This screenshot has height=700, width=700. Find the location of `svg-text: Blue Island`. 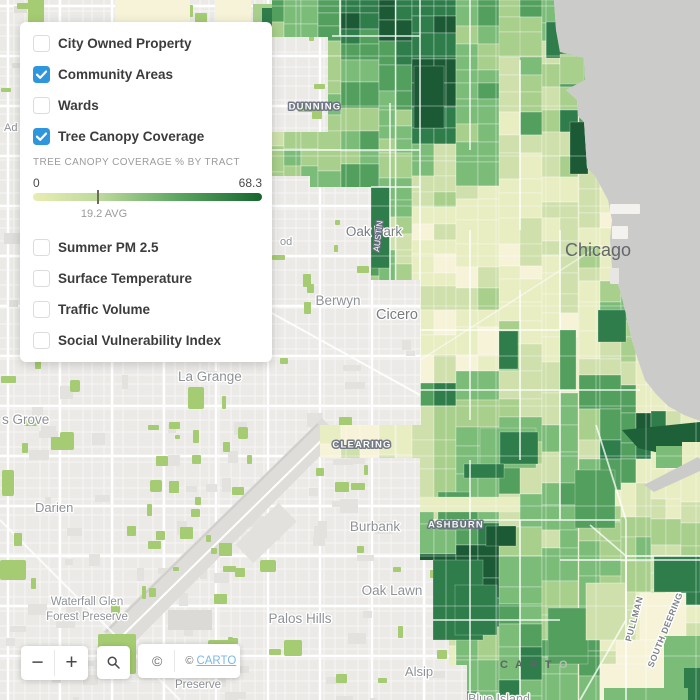

svg-text: Blue Island is located at coordinates (499, 696).